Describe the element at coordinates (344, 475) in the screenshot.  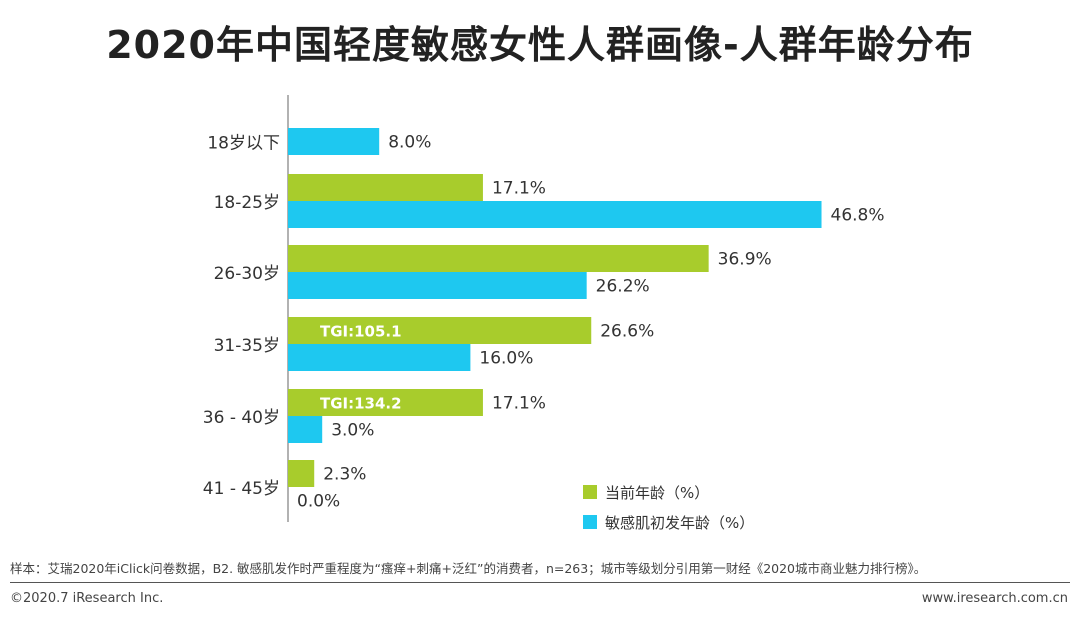
I see `data-label-current-age-41-45: 2.3%` at that location.